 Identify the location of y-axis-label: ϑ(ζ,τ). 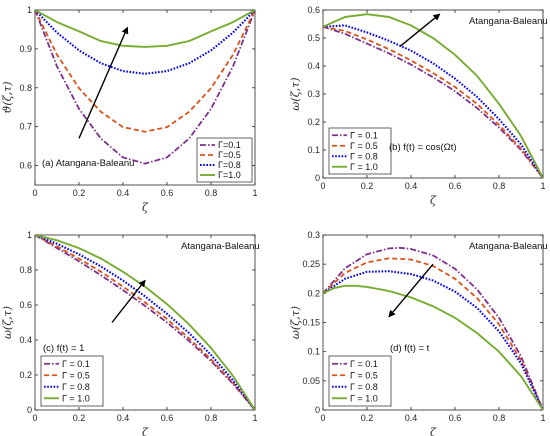
(7, 98).